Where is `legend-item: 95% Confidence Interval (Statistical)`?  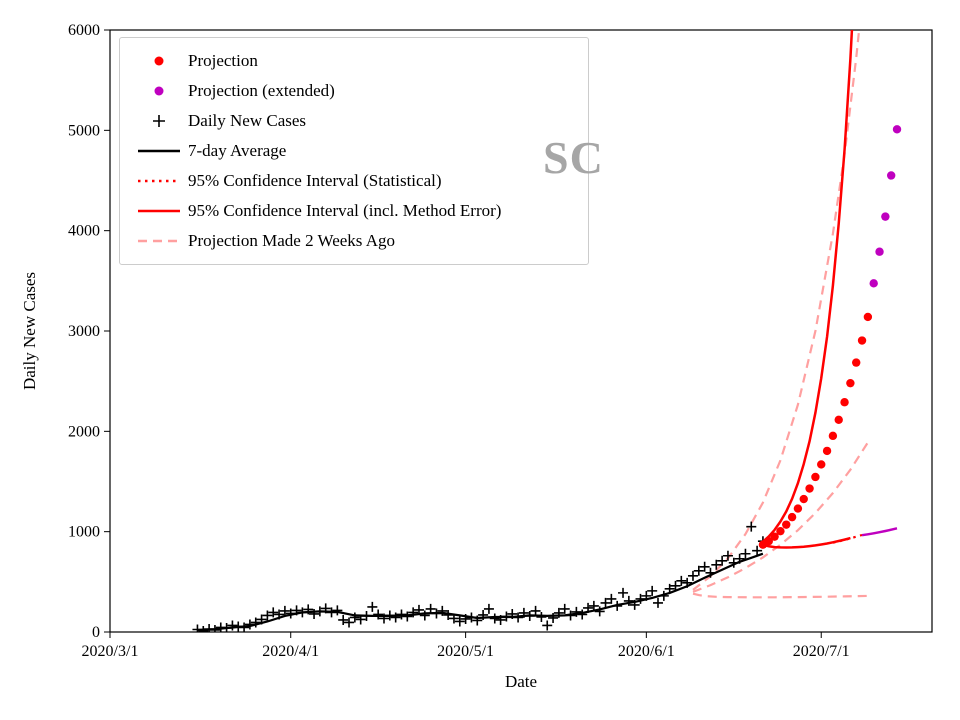 legend-item: 95% Confidence Interval (Statistical) is located at coordinates (359, 181).